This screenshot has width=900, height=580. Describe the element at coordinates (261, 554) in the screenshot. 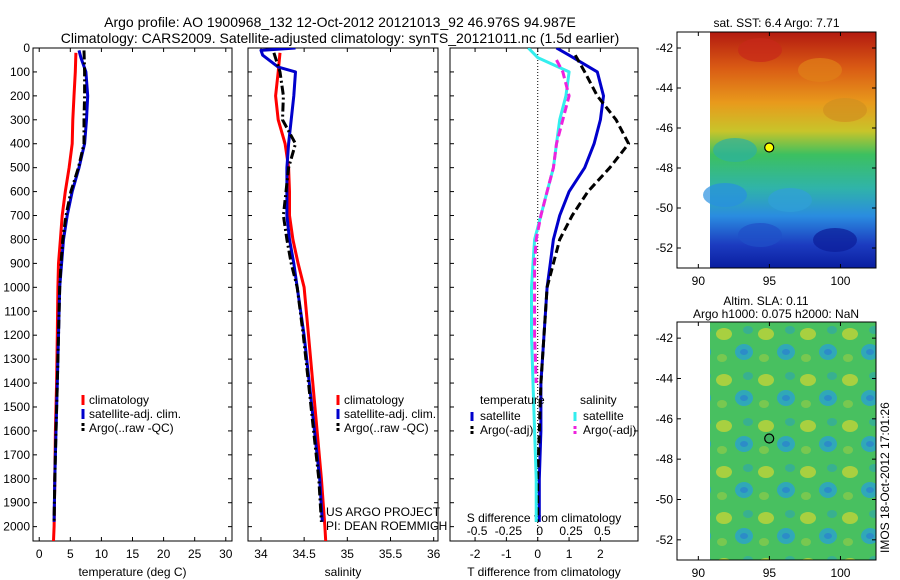

I see `x-tick-label: 34` at that location.